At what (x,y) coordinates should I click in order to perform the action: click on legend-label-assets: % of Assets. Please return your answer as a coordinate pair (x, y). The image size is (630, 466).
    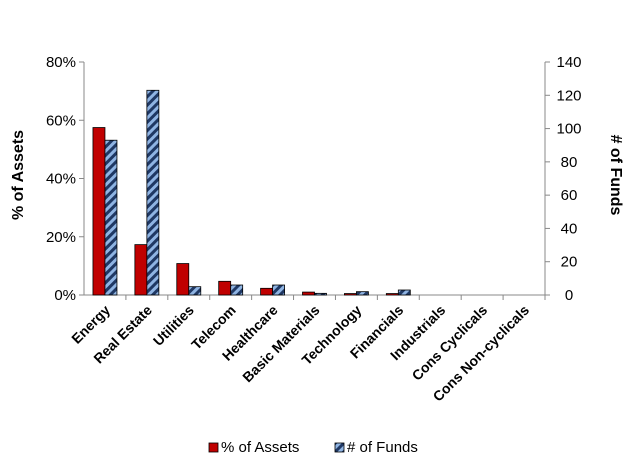
    Looking at the image, I should click on (260, 447).